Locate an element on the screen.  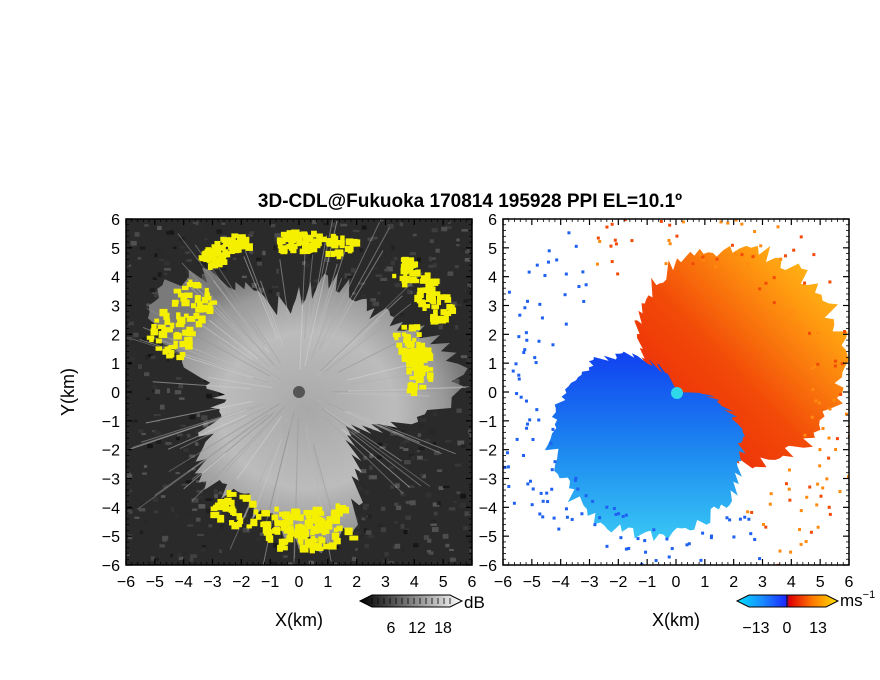
colorbar-tick-12: 12 is located at coordinates (417, 628).